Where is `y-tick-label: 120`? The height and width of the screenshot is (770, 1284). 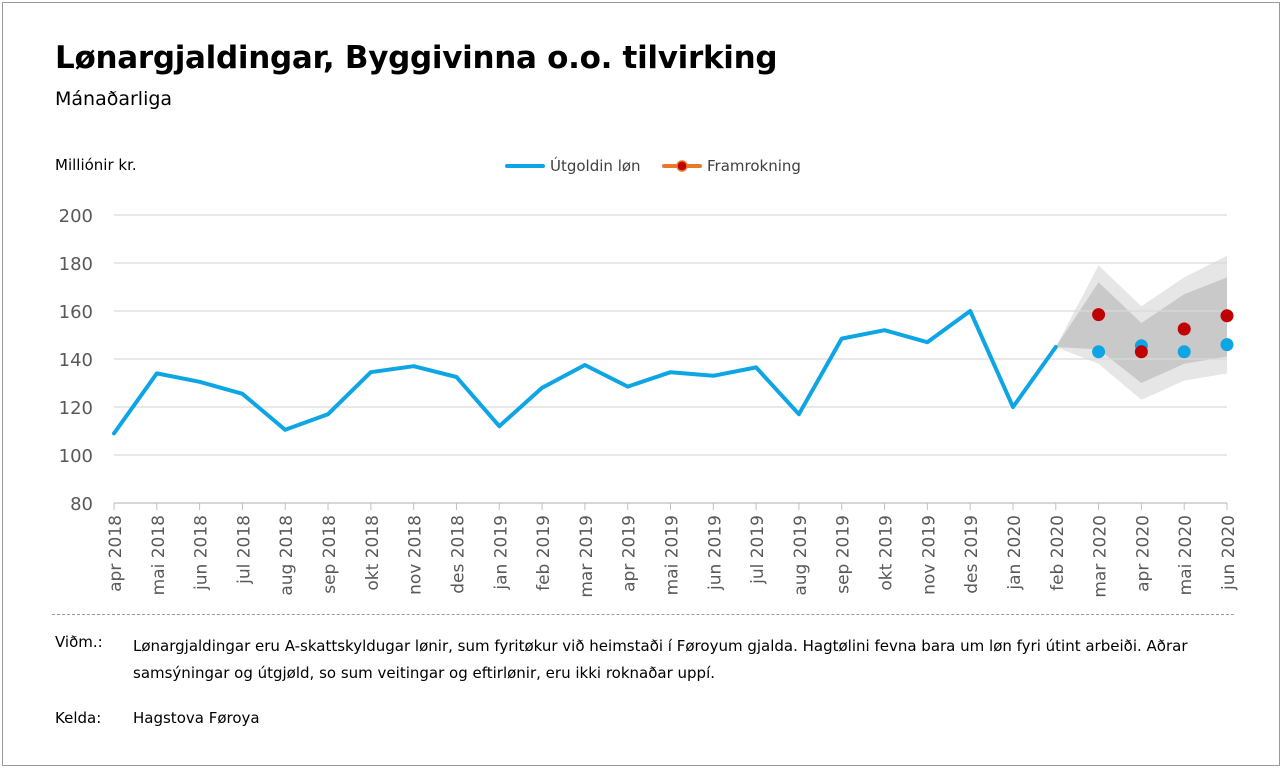 y-tick-label: 120 is located at coordinates (76, 408).